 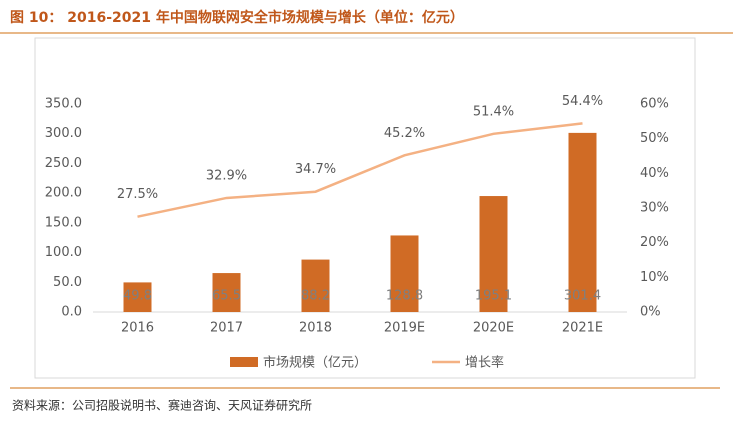 What do you see at coordinates (654, 208) in the screenshot?
I see `y2-tick-label: 30%` at bounding box center [654, 208].